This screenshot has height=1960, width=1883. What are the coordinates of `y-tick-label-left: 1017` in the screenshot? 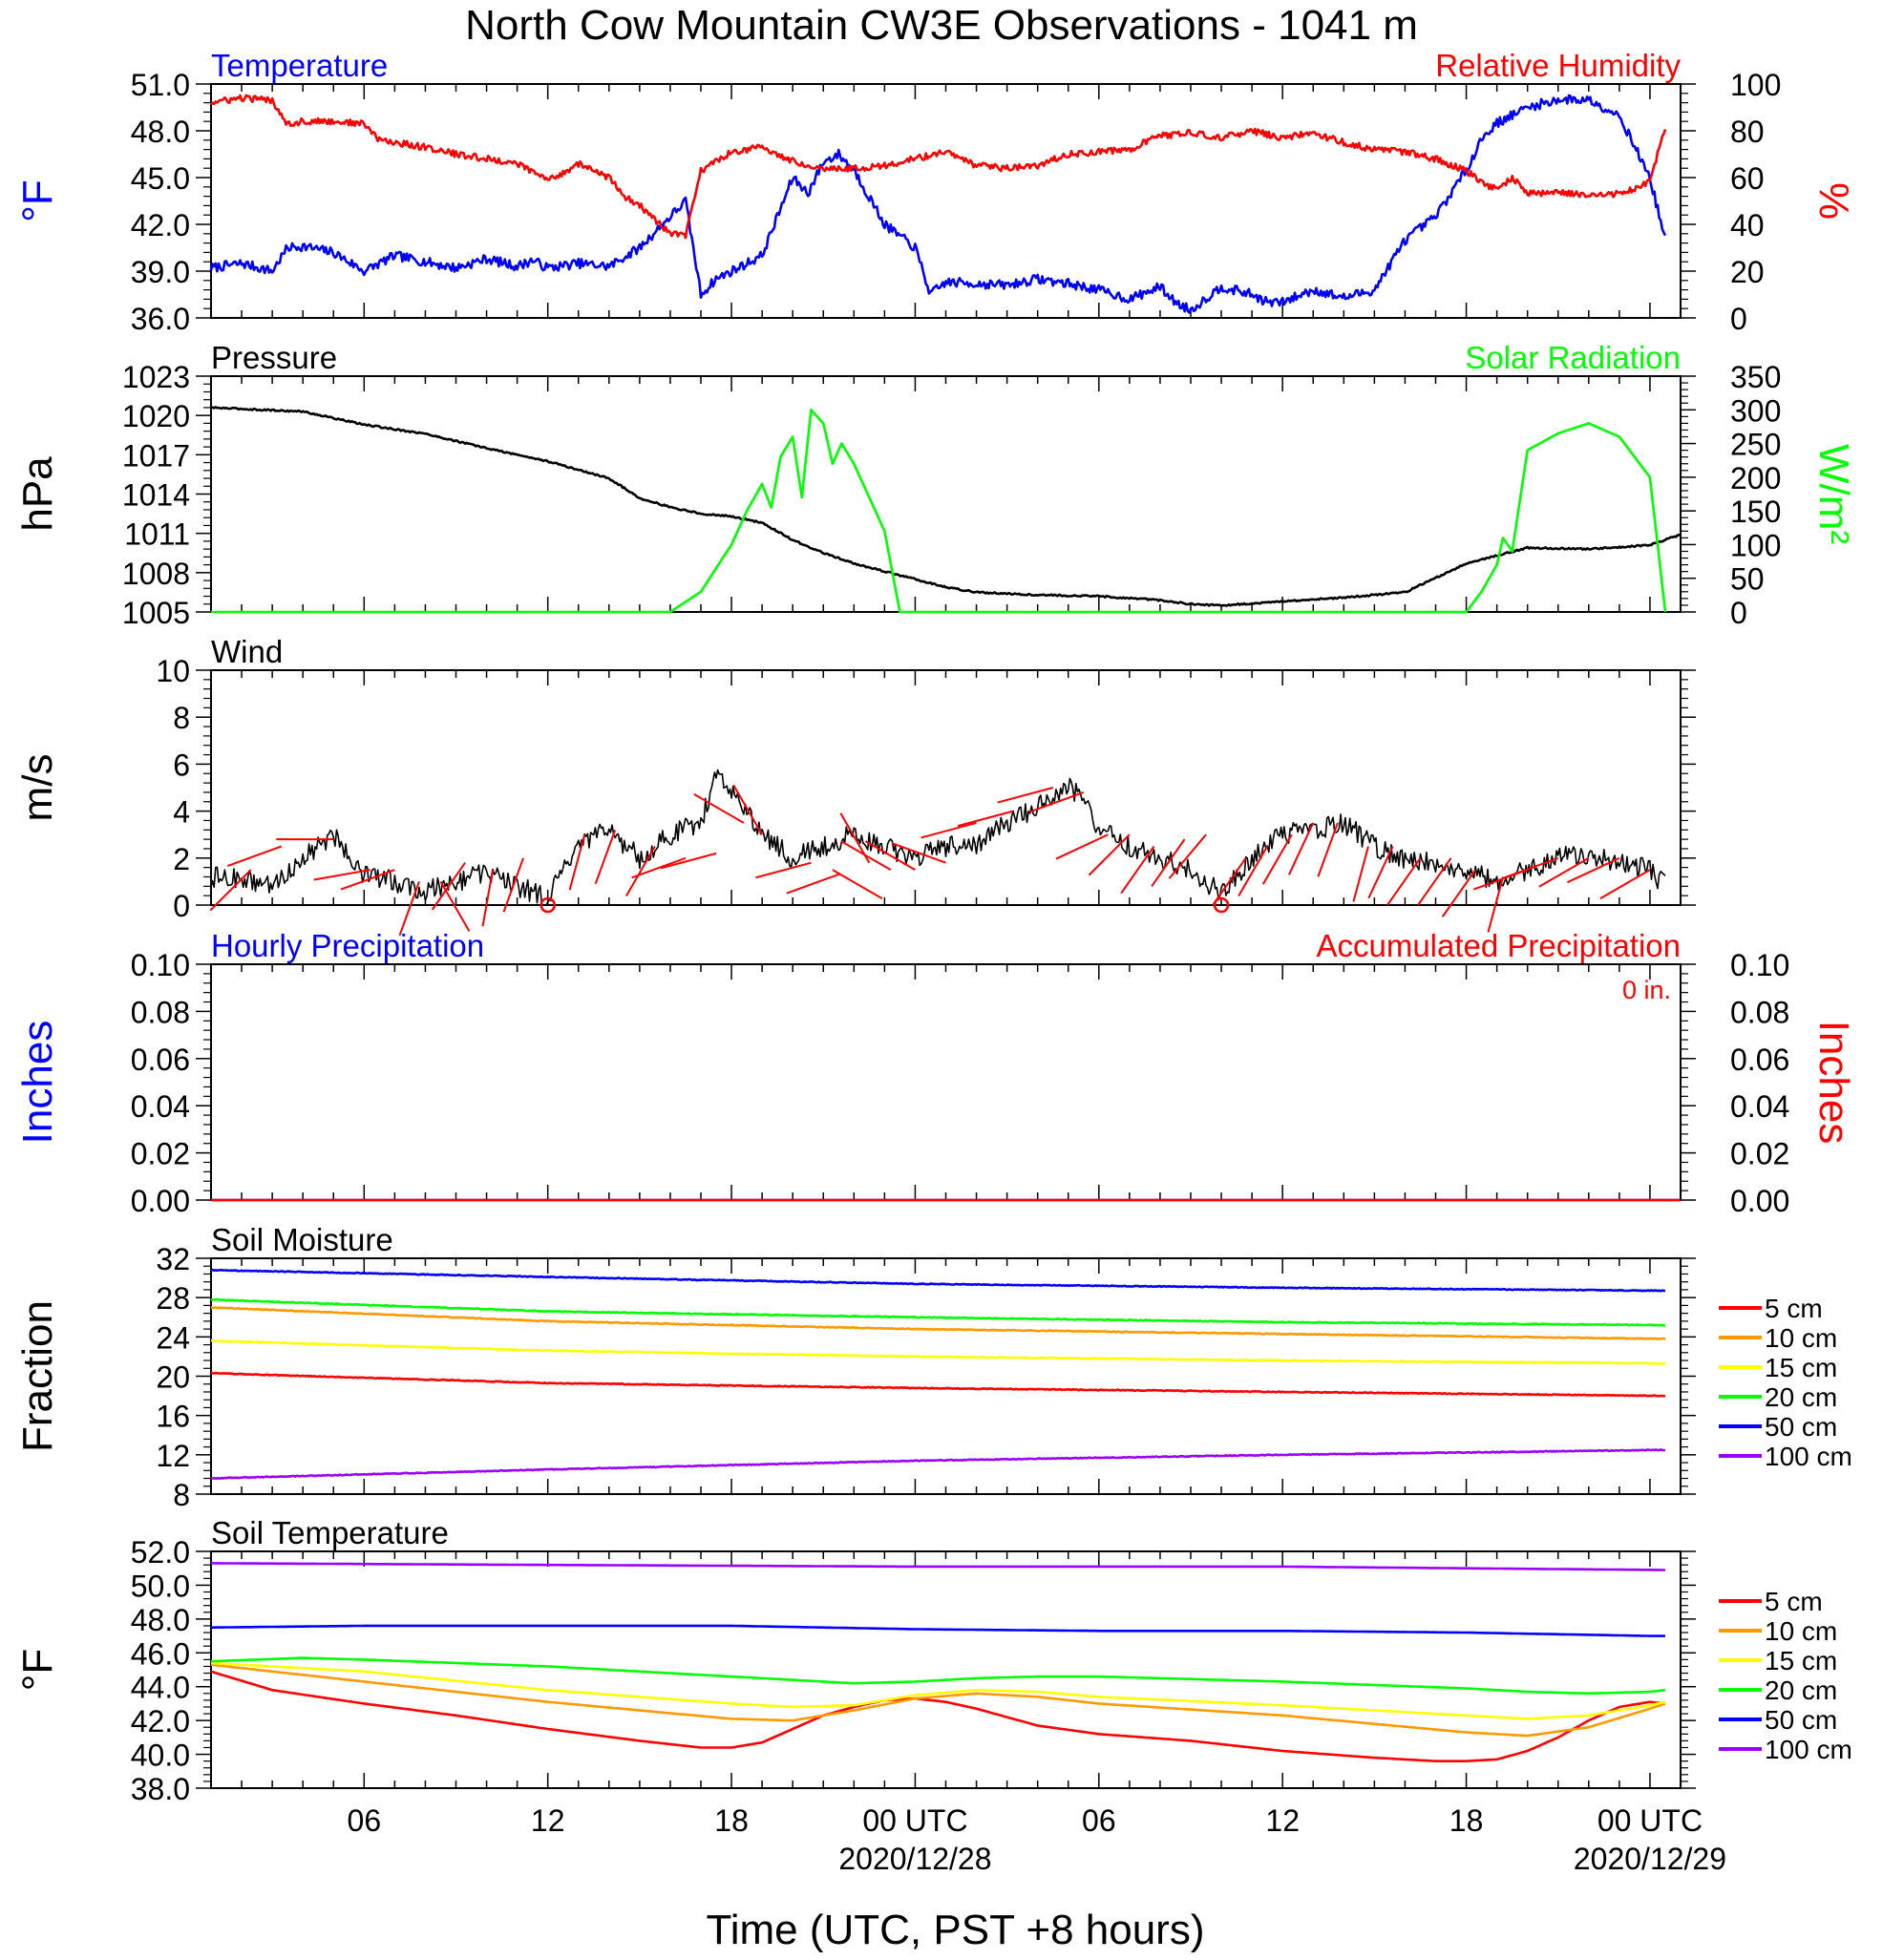 It's located at (156, 455).